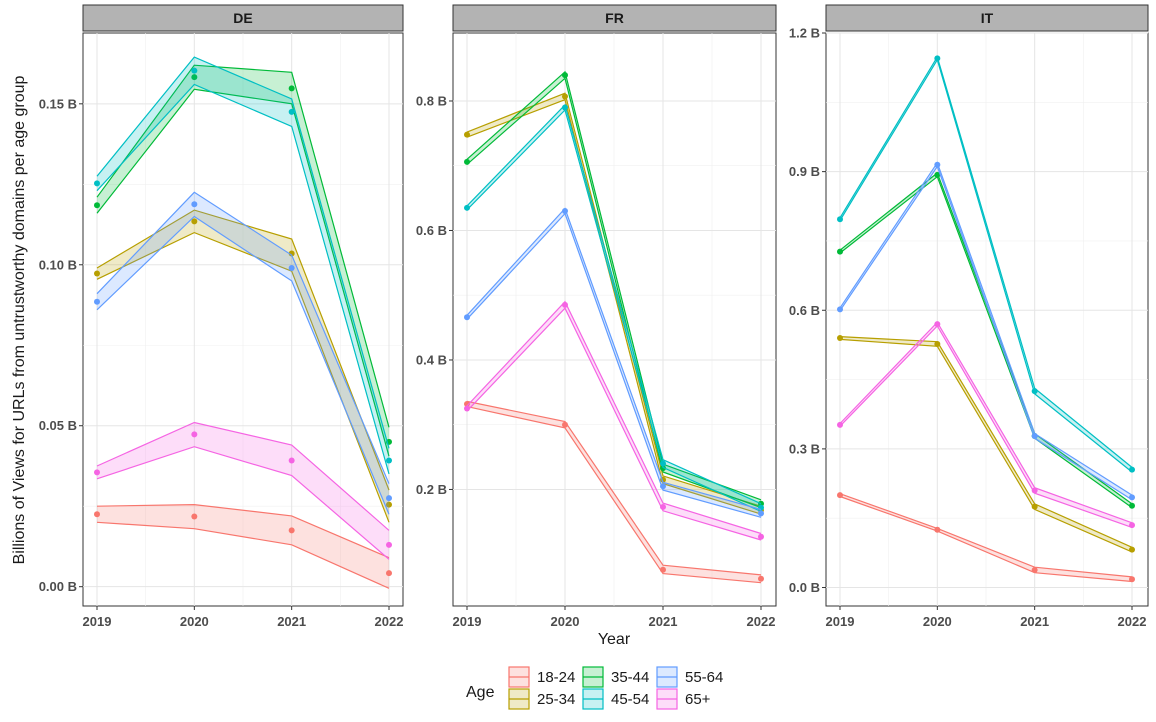  I want to click on y-tick-label: 0.2 B, so click(431, 489).